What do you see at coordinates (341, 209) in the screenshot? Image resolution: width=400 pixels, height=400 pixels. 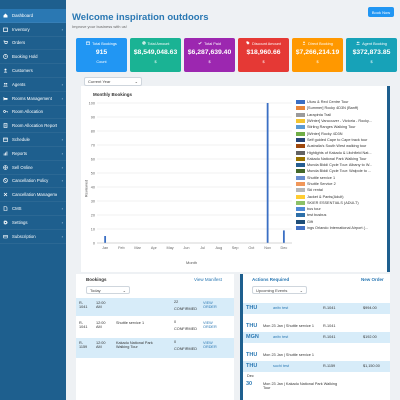 I see `legend-item: bus tour` at bounding box center [341, 209].